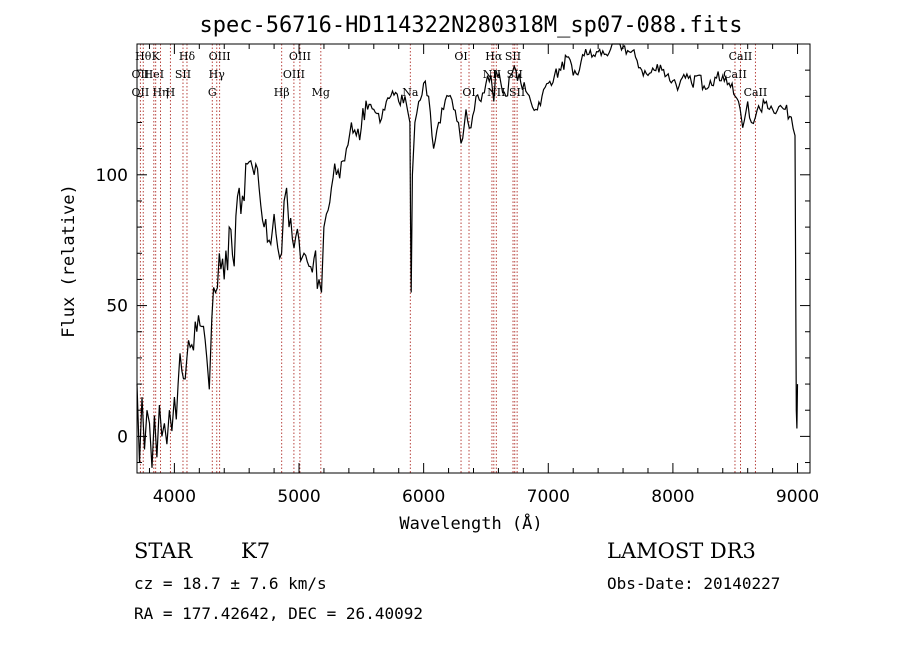  Describe the element at coordinates (212, 92) in the screenshot. I see `spectral-line-label: G` at that location.